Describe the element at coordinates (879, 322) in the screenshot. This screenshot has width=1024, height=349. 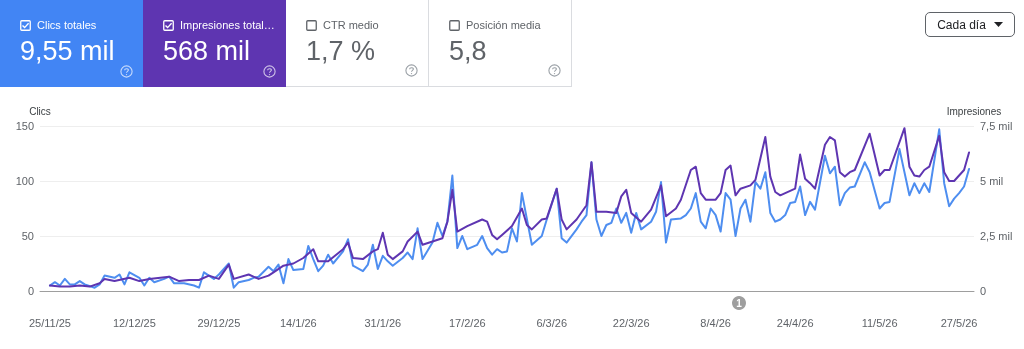
I see `x-tick-label: 11/5/26` at that location.